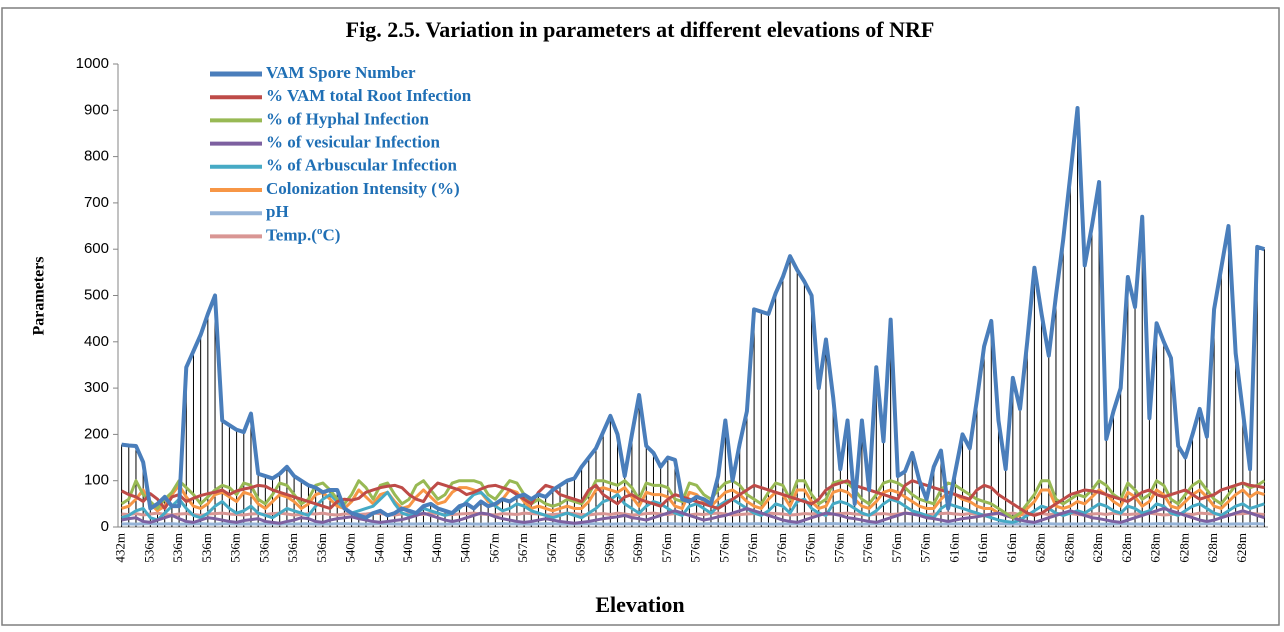 Image resolution: width=1284 pixels, height=632 pixels. I want to click on y-tick-label: 800, so click(96, 156).